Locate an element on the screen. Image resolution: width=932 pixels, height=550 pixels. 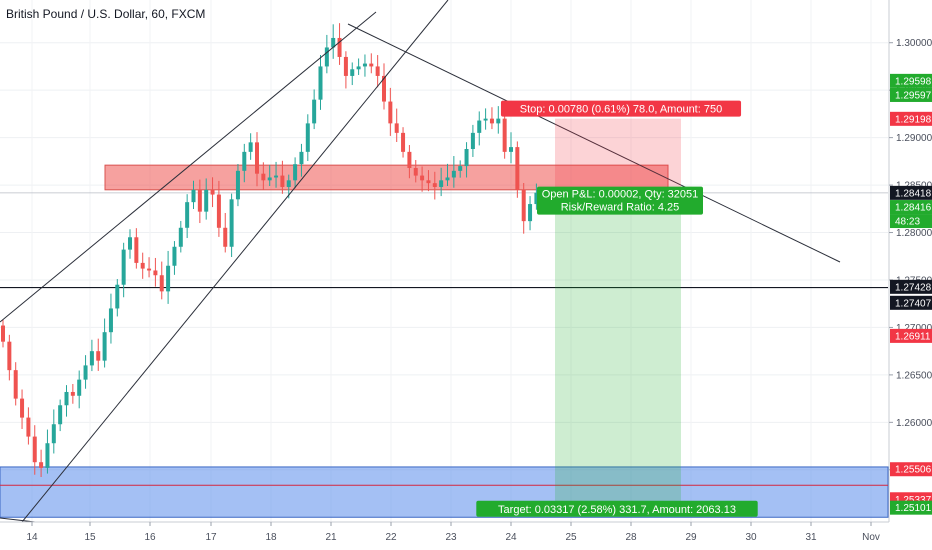
price-tick-label: 1.28000 is located at coordinates (914, 233).